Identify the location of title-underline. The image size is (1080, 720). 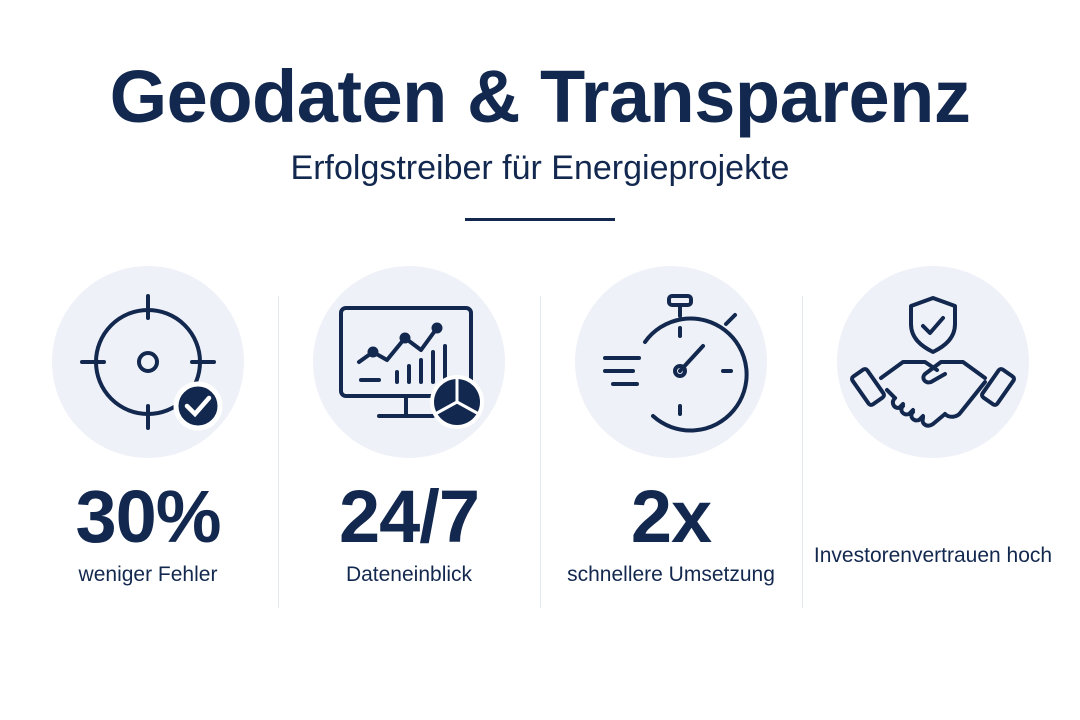
(540, 219).